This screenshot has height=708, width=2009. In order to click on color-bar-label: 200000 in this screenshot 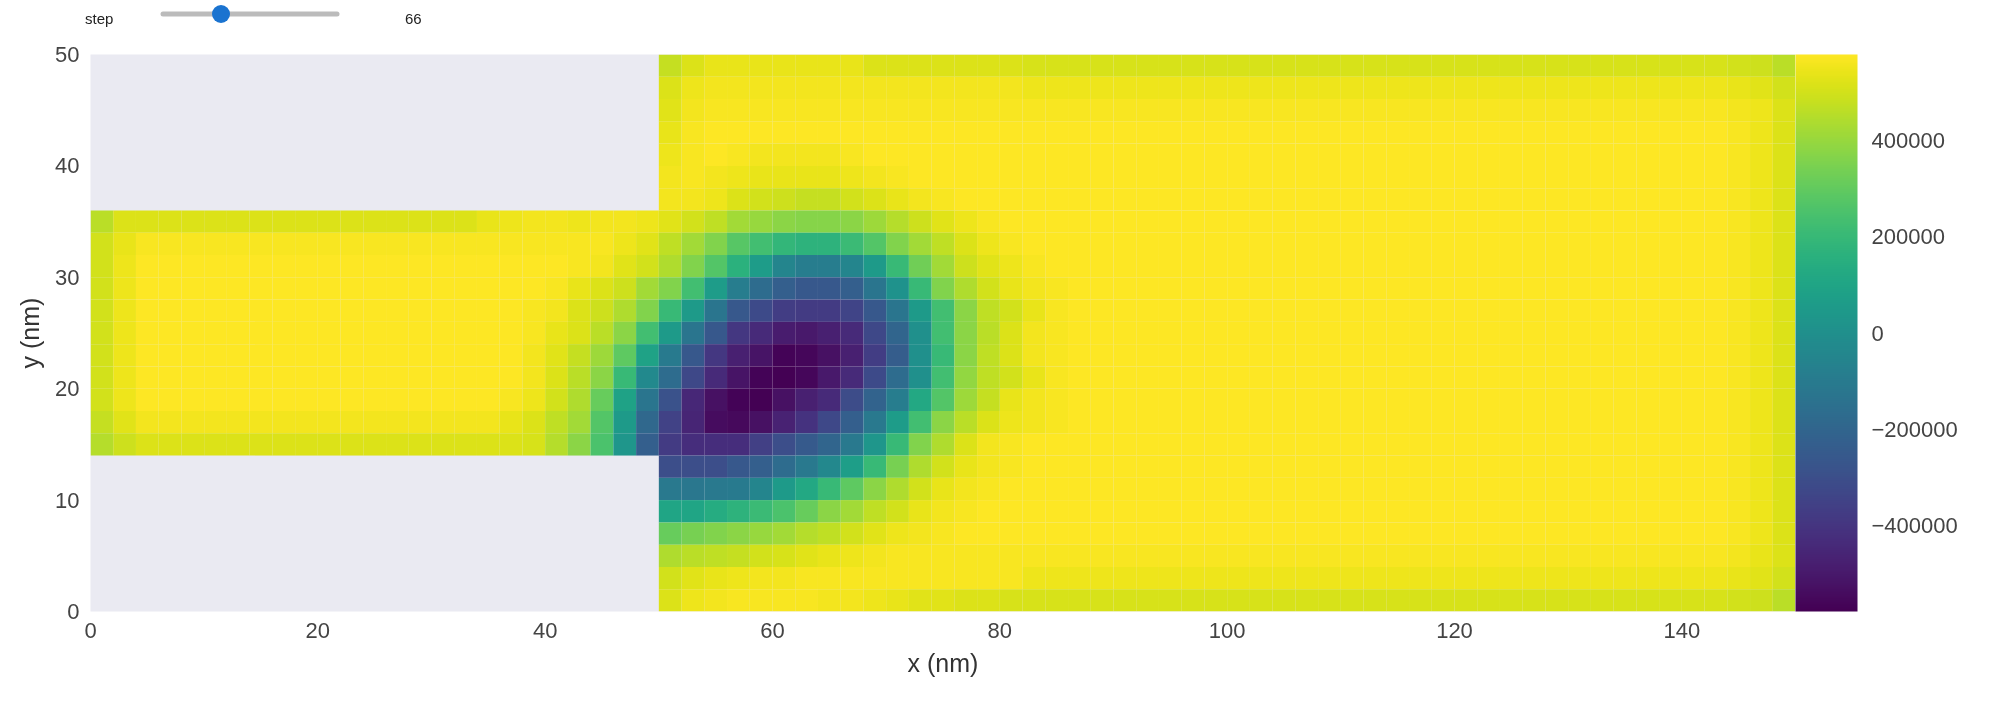, I will do `click(1908, 237)`.